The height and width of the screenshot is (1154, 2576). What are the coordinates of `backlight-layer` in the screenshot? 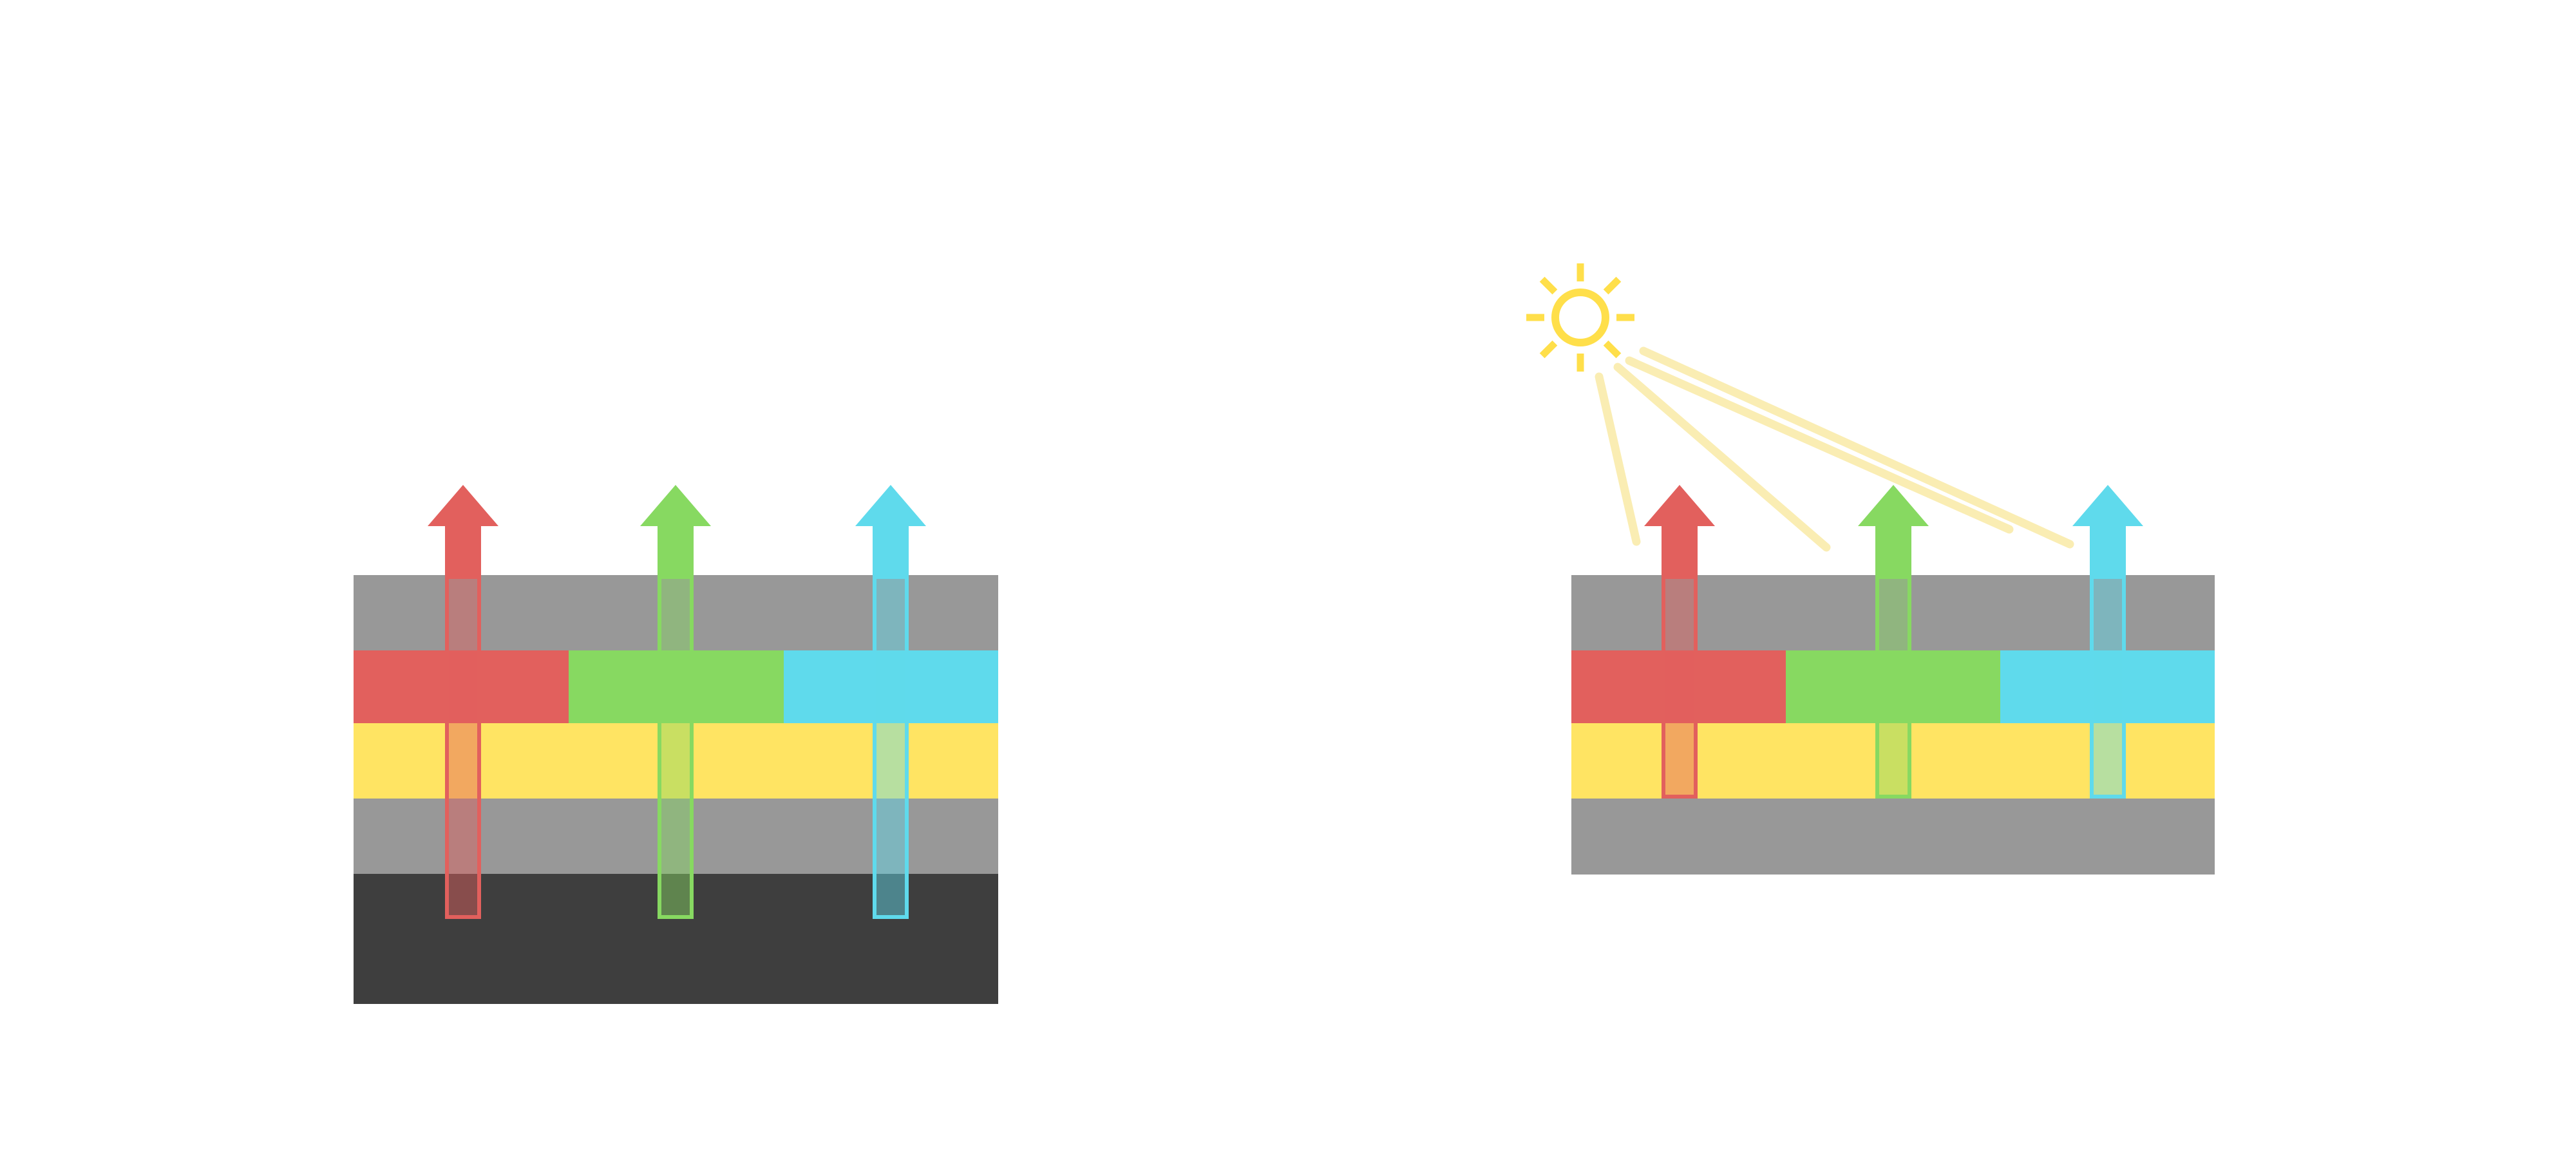 It's located at (676, 939).